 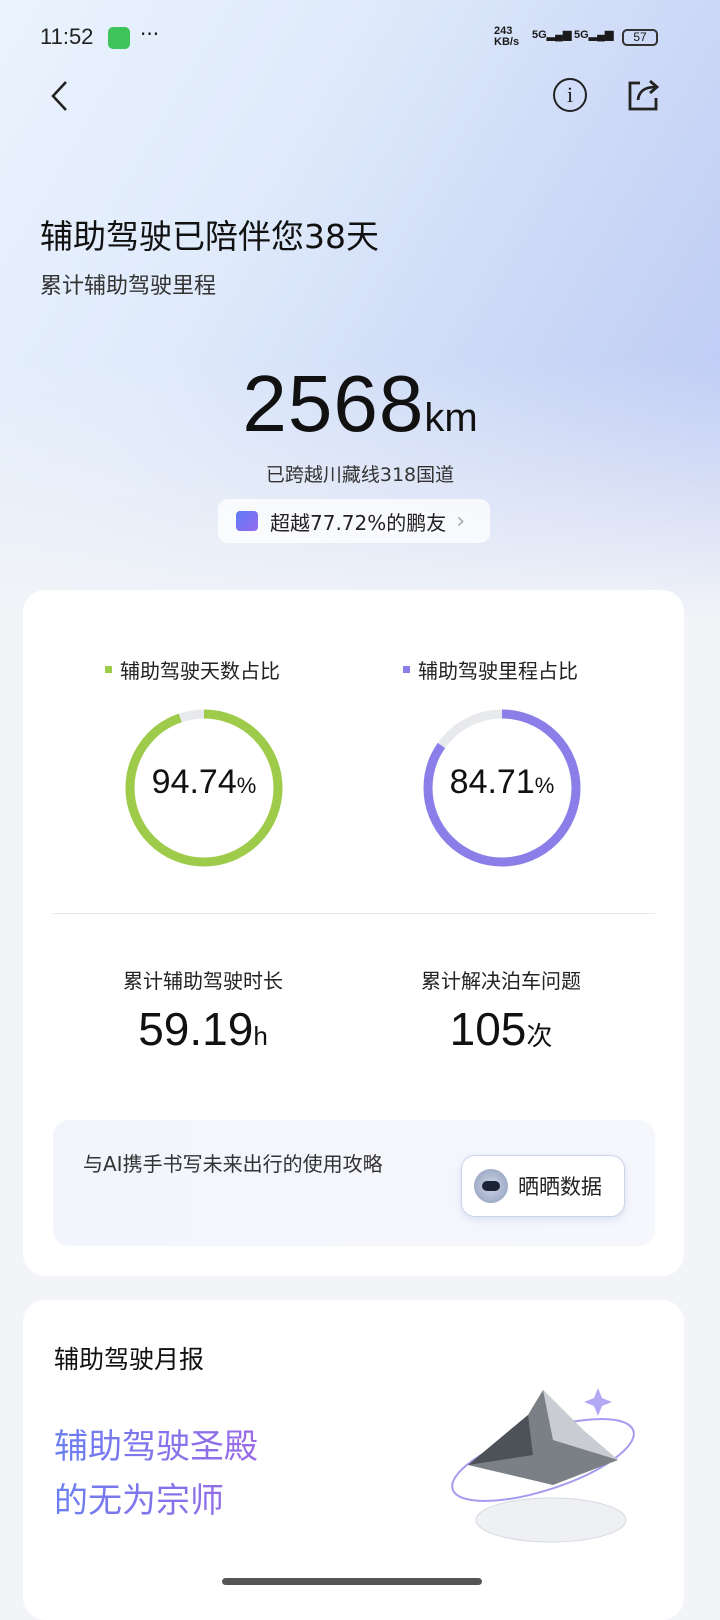 What do you see at coordinates (543, 1465) in the screenshot?
I see `mountain-illustration` at bounding box center [543, 1465].